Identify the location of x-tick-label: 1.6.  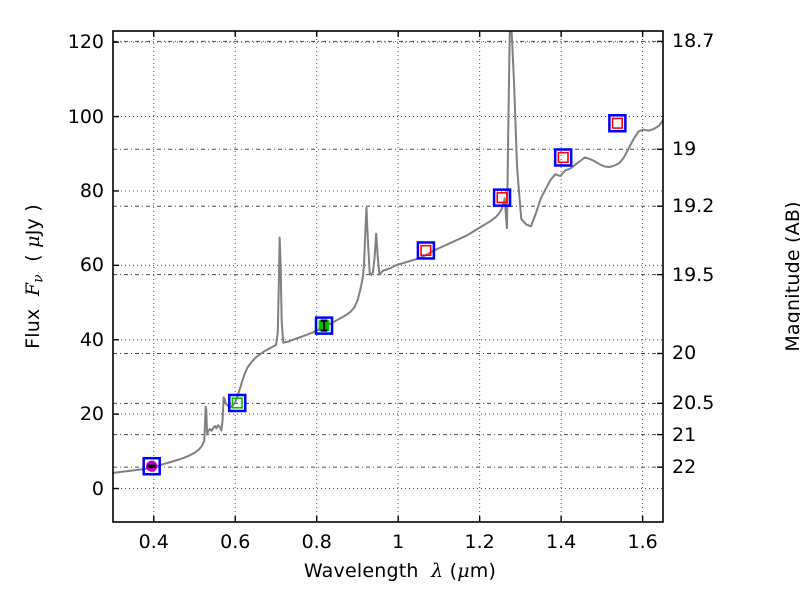
(642, 542).